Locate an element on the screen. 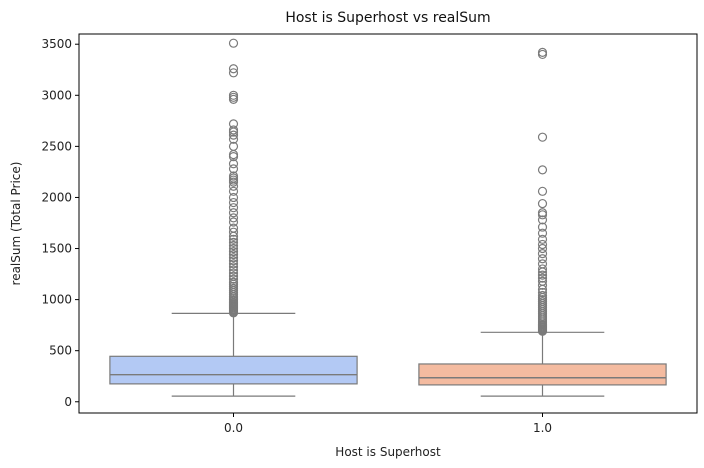  y-tick-label: 1500 is located at coordinates (56, 249).